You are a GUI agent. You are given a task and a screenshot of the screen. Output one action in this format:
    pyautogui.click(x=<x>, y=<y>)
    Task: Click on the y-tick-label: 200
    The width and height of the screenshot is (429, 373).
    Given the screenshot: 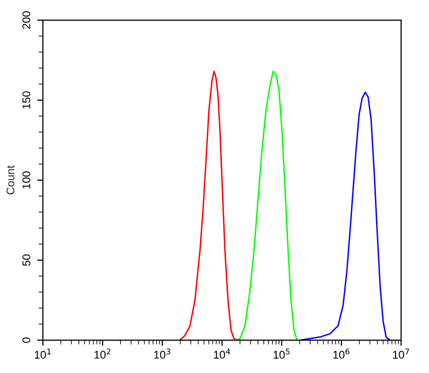 What is the action you would take?
    pyautogui.click(x=26, y=20)
    